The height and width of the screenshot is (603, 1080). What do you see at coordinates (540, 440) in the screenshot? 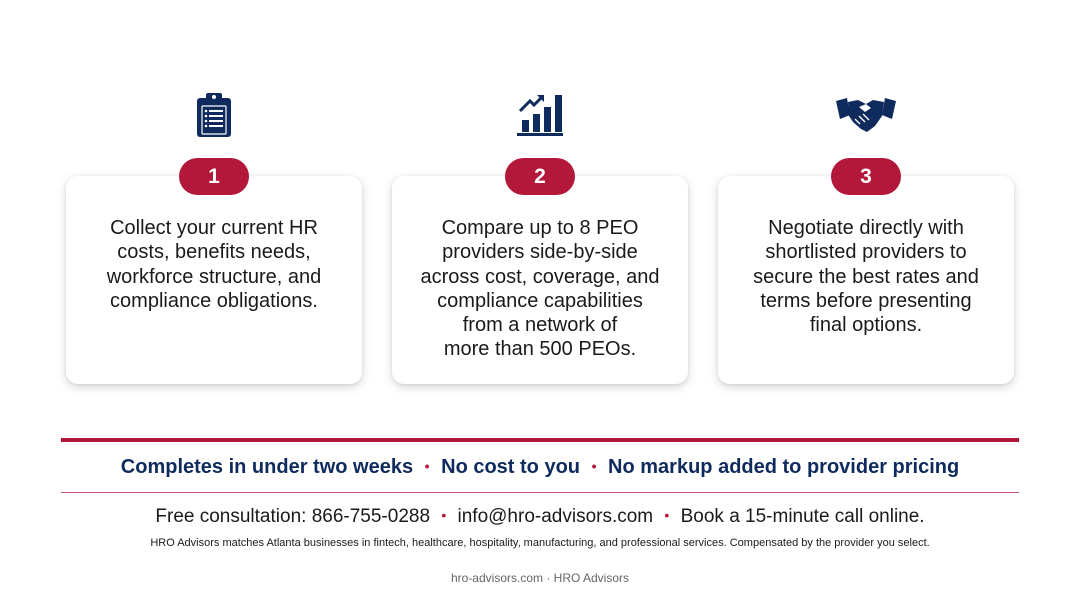
I see `divider-thick` at bounding box center [540, 440].